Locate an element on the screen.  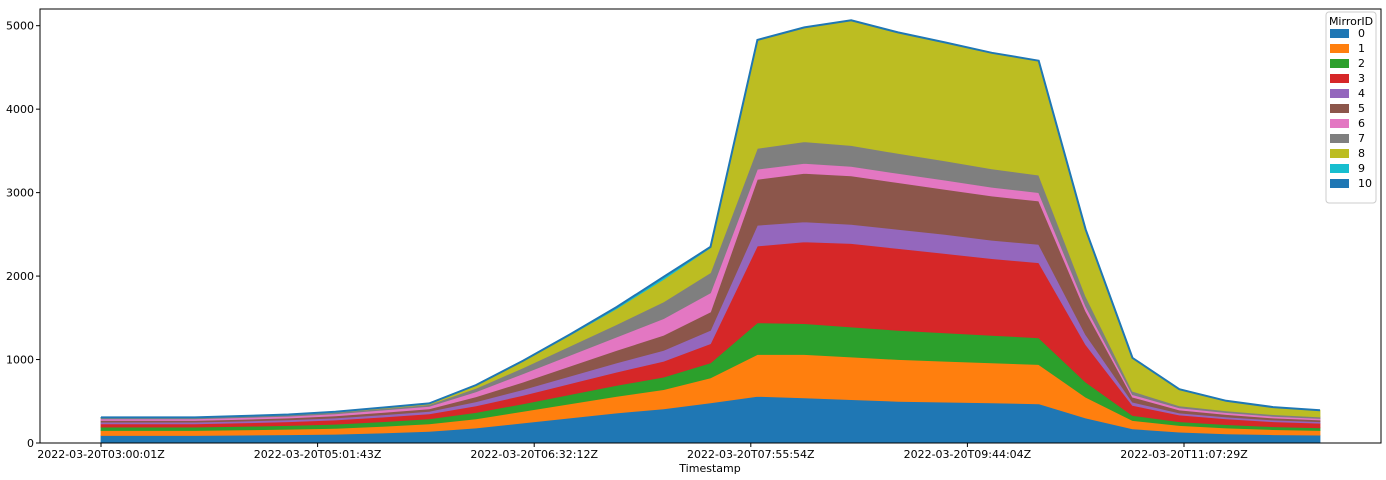
y-tick-label: 3000 is located at coordinates (20, 193).